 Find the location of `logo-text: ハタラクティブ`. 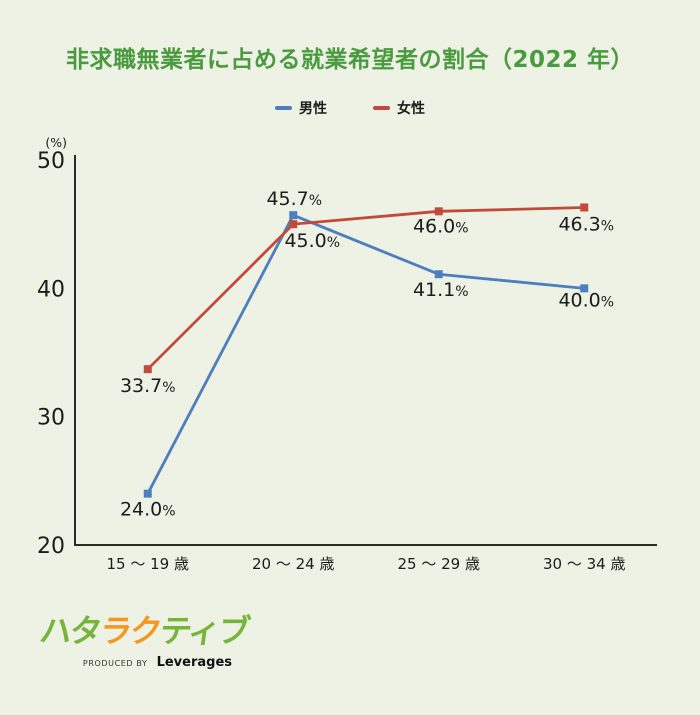

logo-text: ハタラクティブ is located at coordinates (143, 631).